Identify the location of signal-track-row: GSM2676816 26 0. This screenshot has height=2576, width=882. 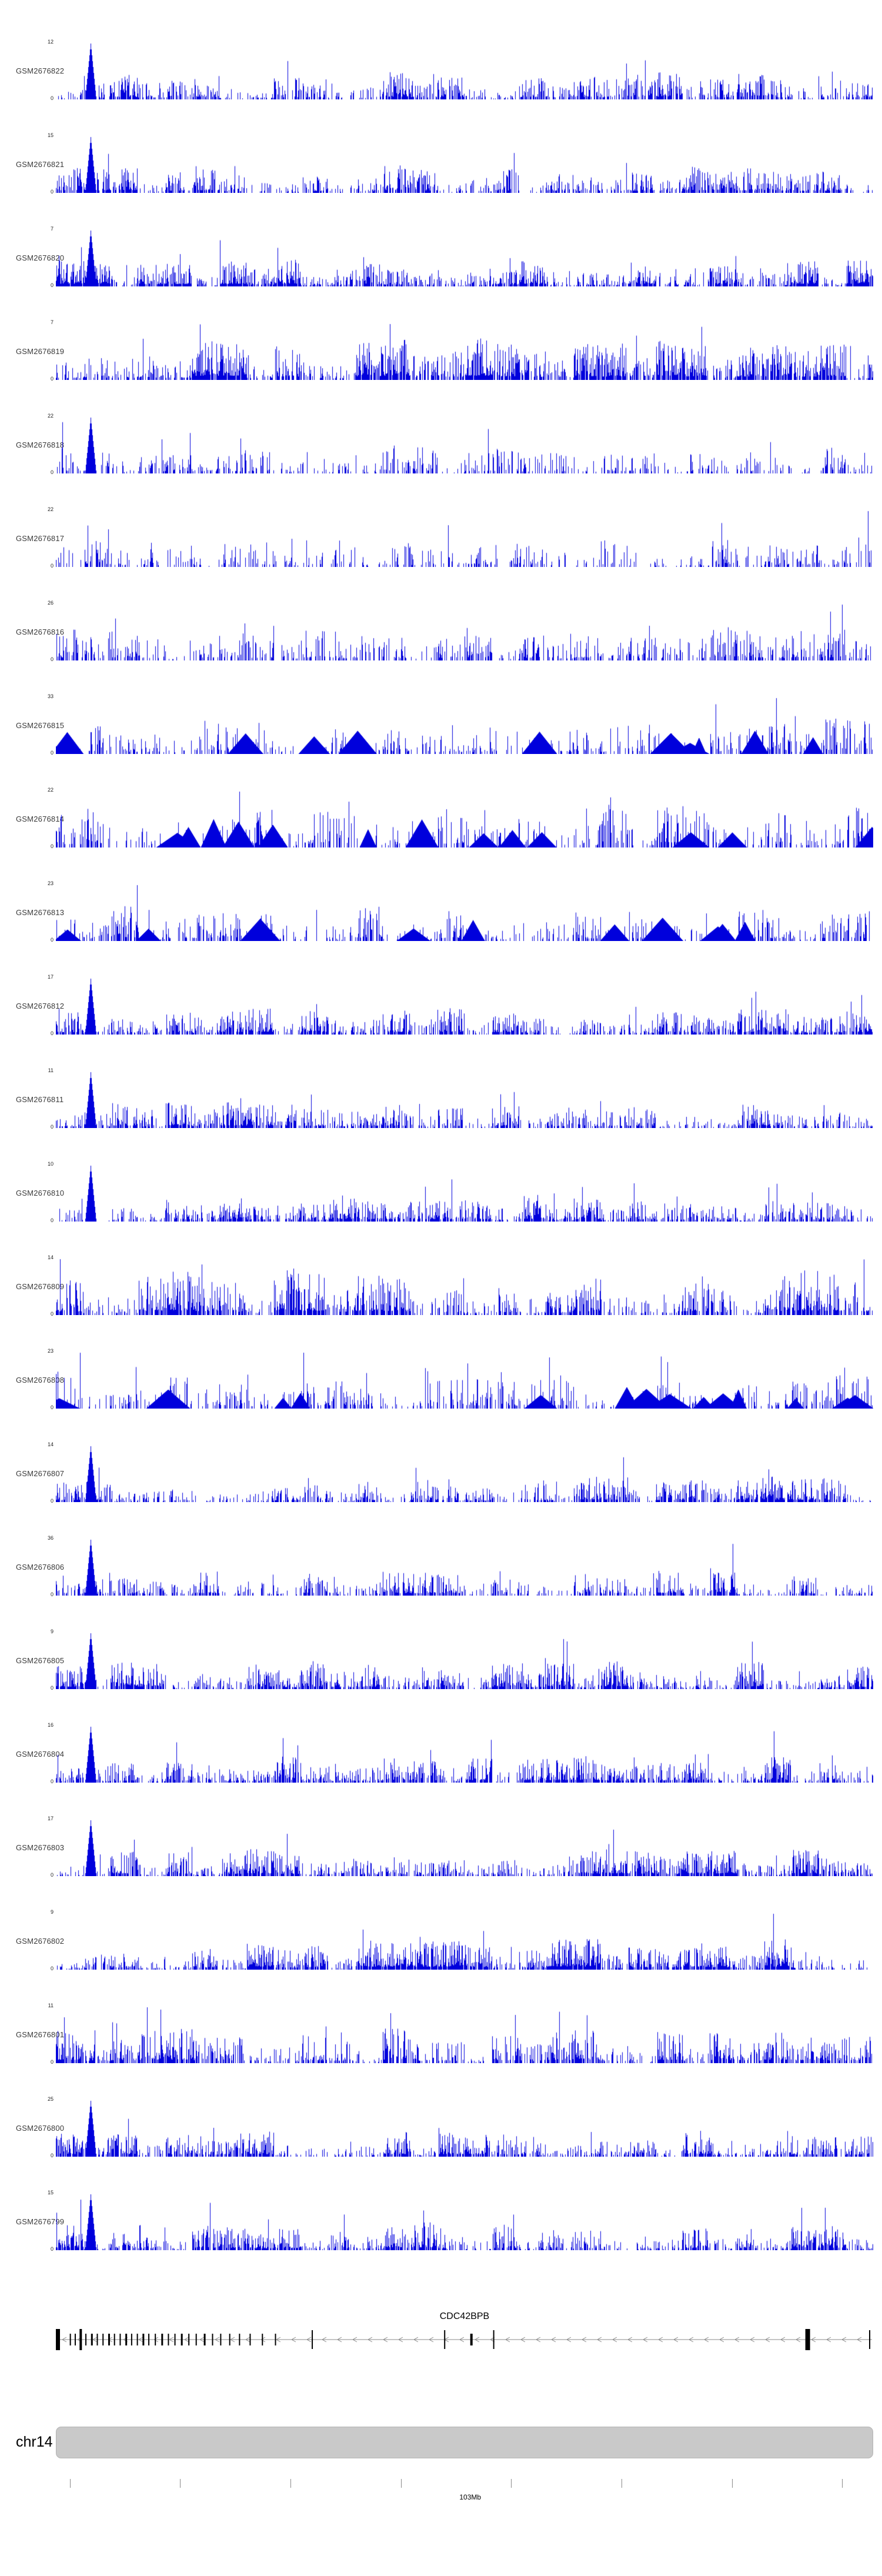
(441, 621).